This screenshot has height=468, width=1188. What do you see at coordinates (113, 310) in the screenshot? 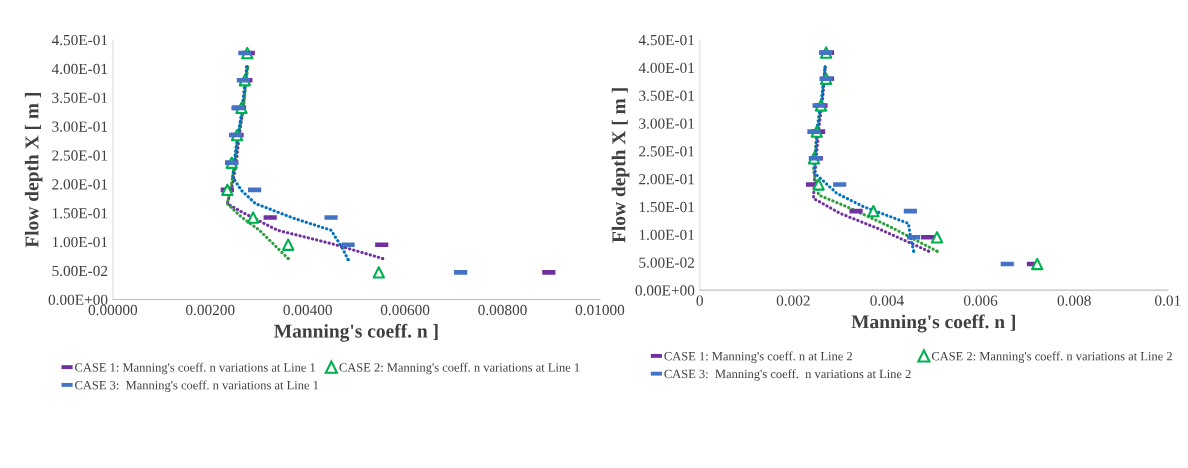
I see `x-tick-label: 0.00000` at bounding box center [113, 310].